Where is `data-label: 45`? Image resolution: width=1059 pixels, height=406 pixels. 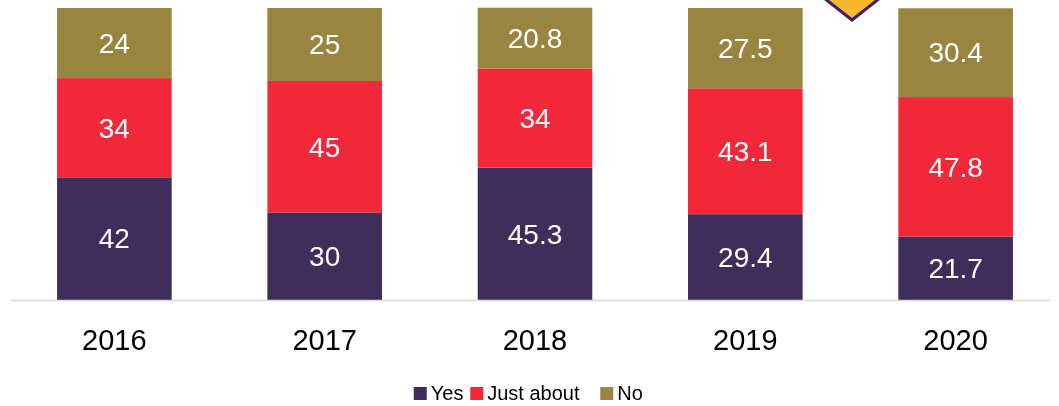 data-label: 45 is located at coordinates (325, 147).